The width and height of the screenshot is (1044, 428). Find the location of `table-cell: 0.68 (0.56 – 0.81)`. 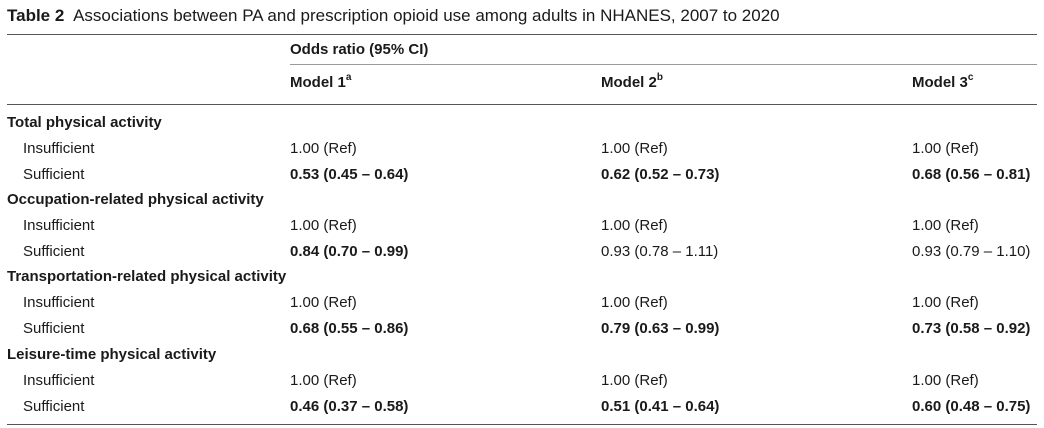

table-cell: 0.68 (0.56 – 0.81) is located at coordinates (971, 174).